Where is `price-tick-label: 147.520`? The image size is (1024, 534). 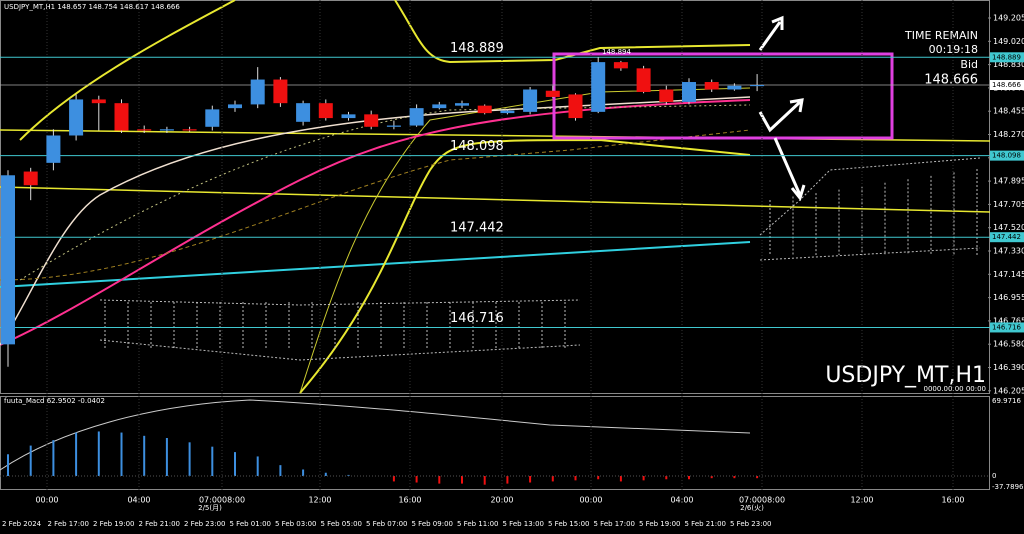 price-tick-label: 147.520 is located at coordinates (1008, 227).